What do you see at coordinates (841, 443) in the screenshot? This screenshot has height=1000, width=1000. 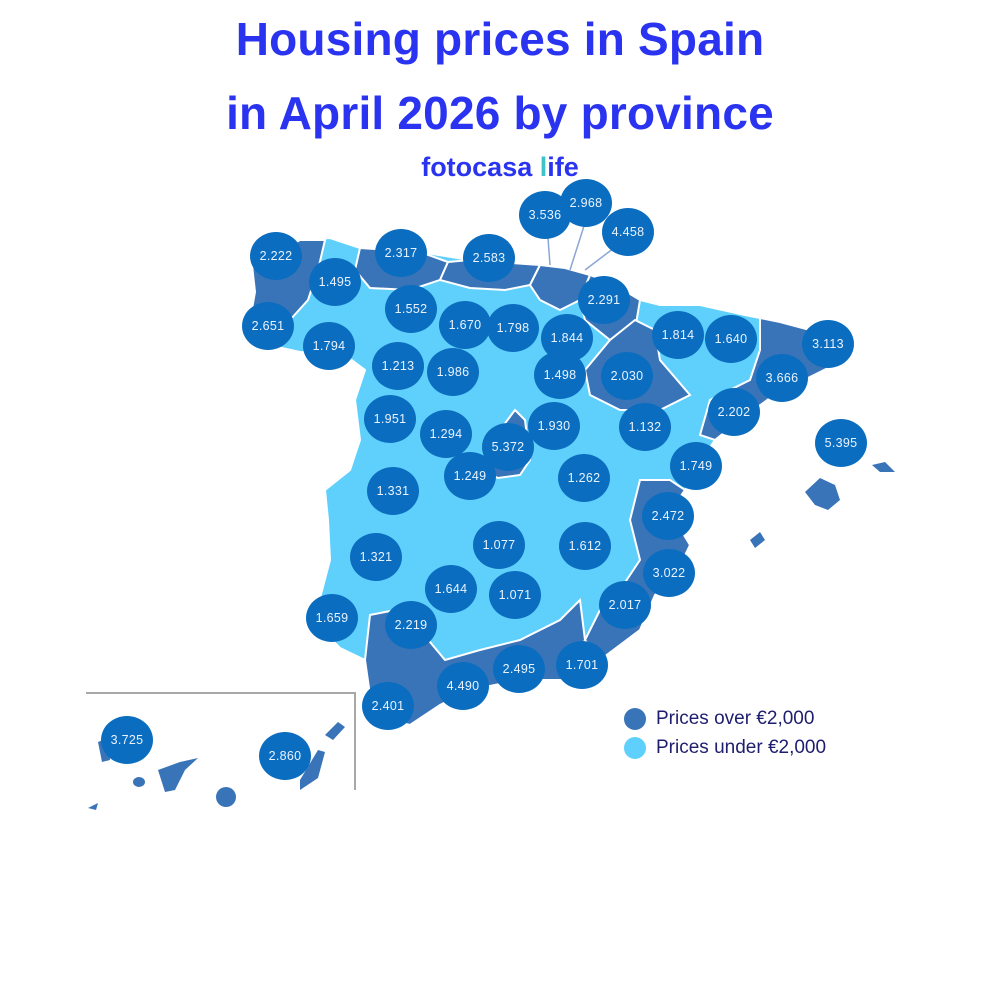 I see `price-bubble: 5.395` at bounding box center [841, 443].